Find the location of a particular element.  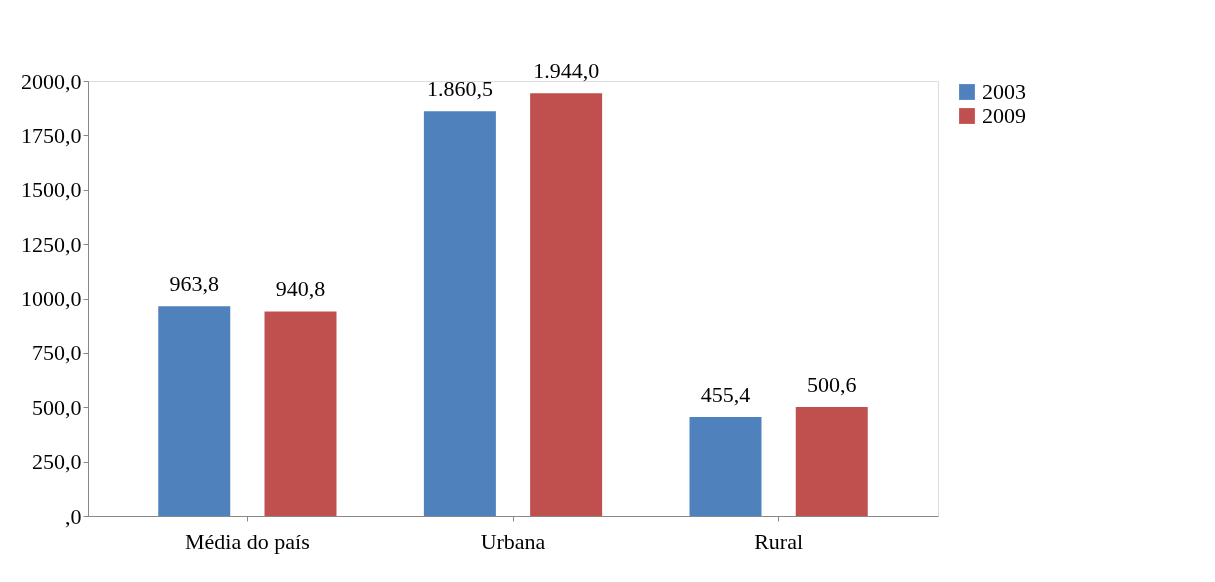

data-label: 1.944,0 is located at coordinates (566, 71).